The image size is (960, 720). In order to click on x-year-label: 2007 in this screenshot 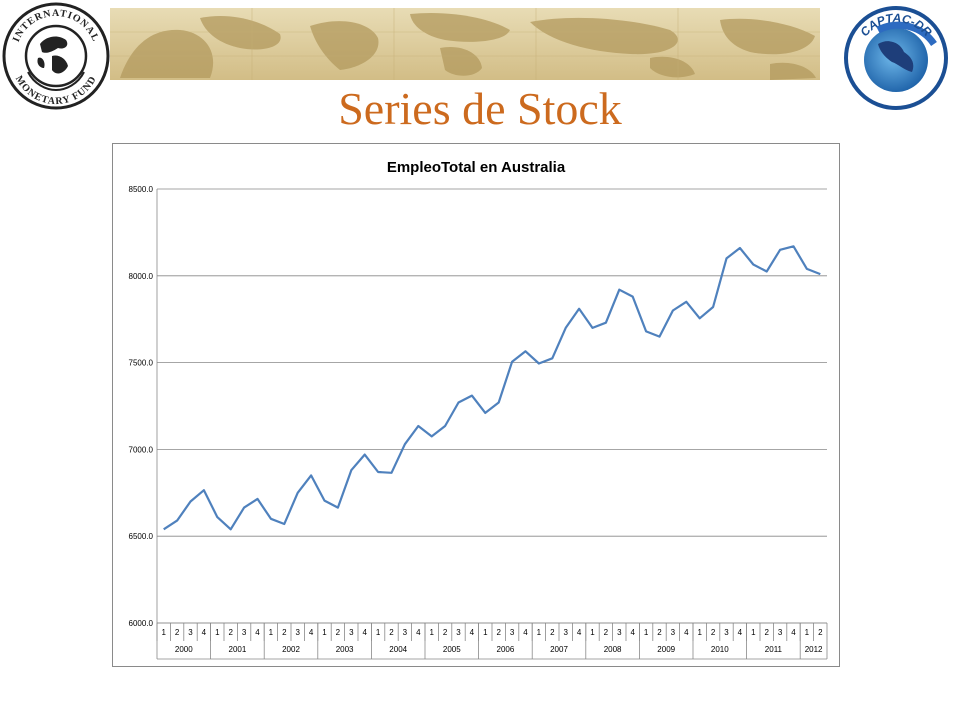, I will do `click(559, 649)`.